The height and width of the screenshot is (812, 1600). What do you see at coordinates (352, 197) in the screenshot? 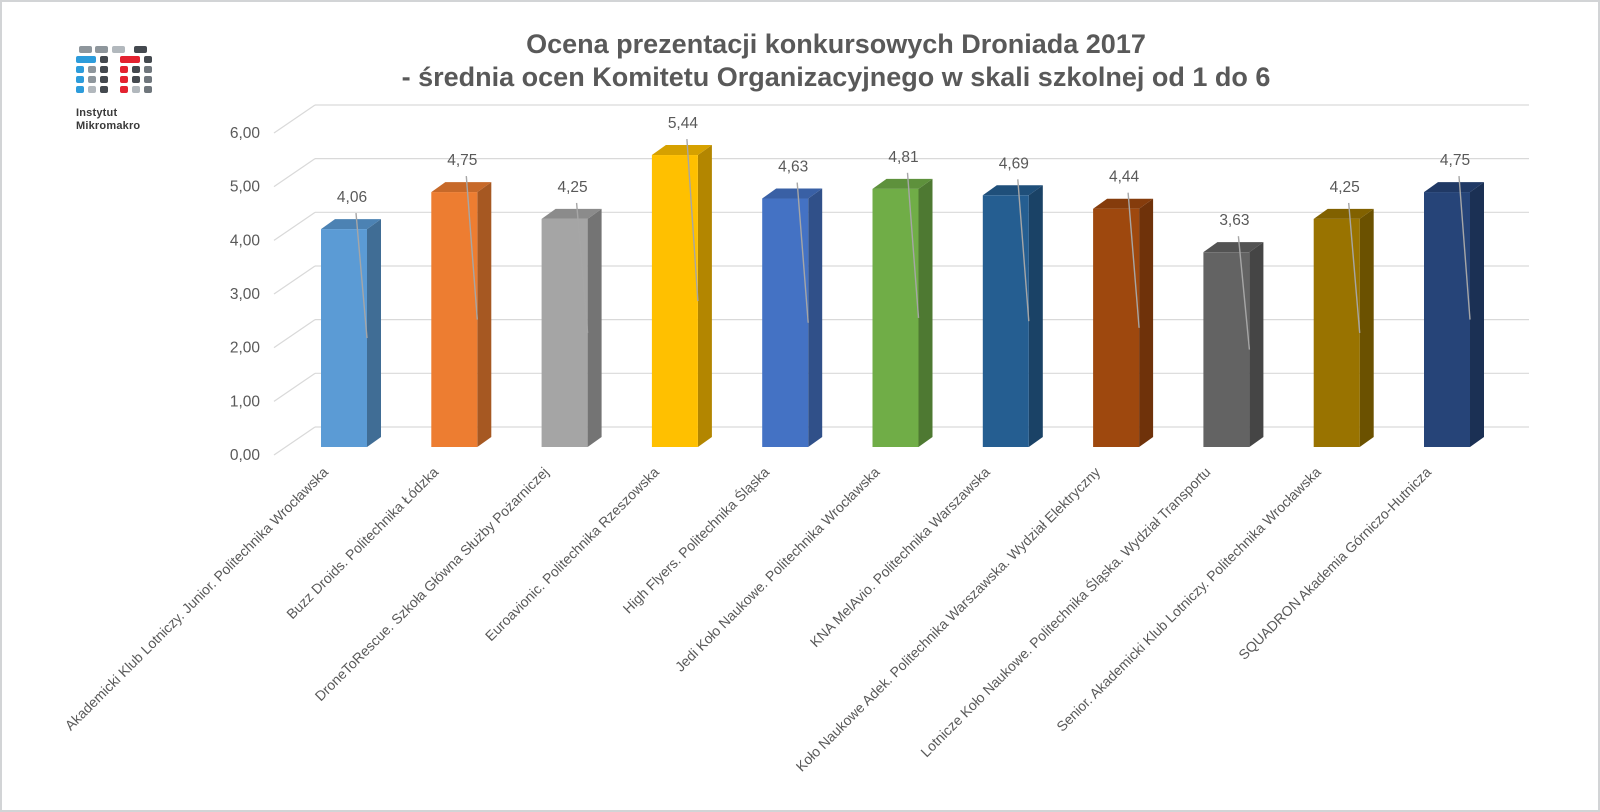
I see `bar-value-label: 4,06` at bounding box center [352, 197].